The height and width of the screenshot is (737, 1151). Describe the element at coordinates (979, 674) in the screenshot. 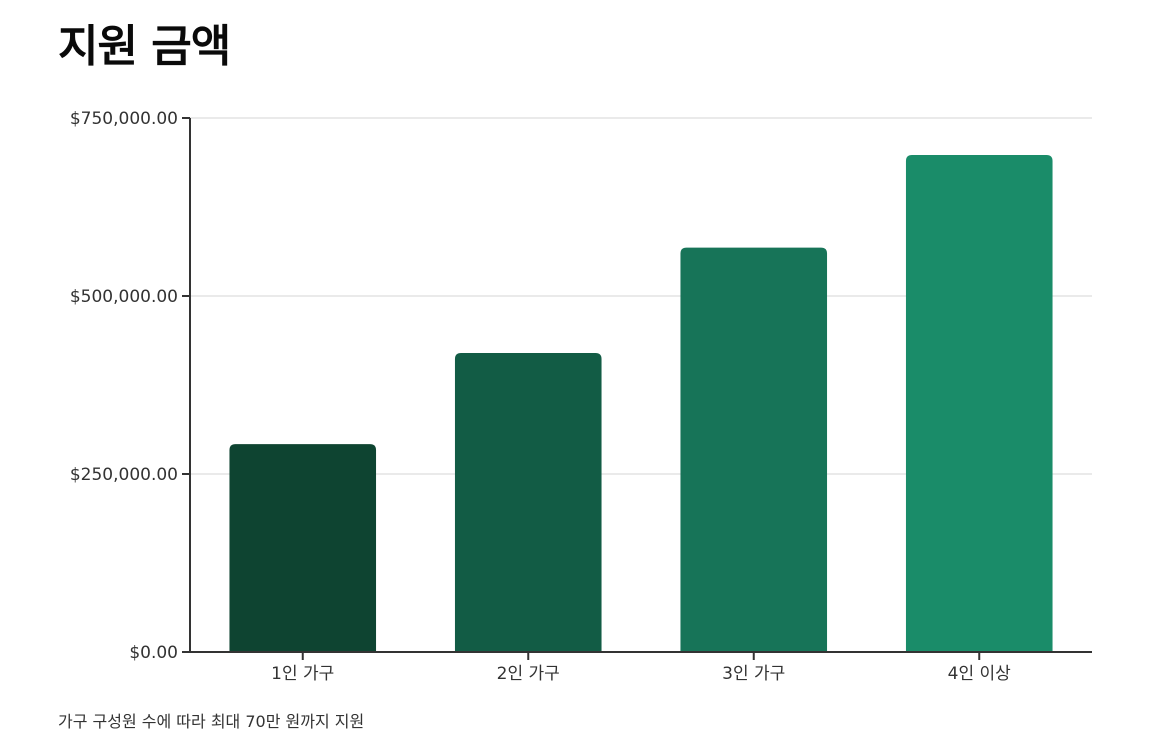

I see `x-tick-label: 4인 이상` at that location.